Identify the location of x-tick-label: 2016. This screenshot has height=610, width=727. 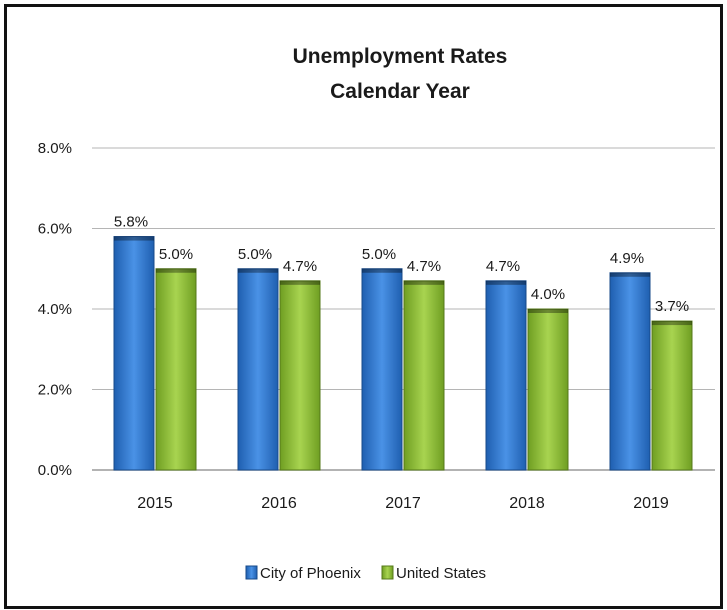
(279, 503).